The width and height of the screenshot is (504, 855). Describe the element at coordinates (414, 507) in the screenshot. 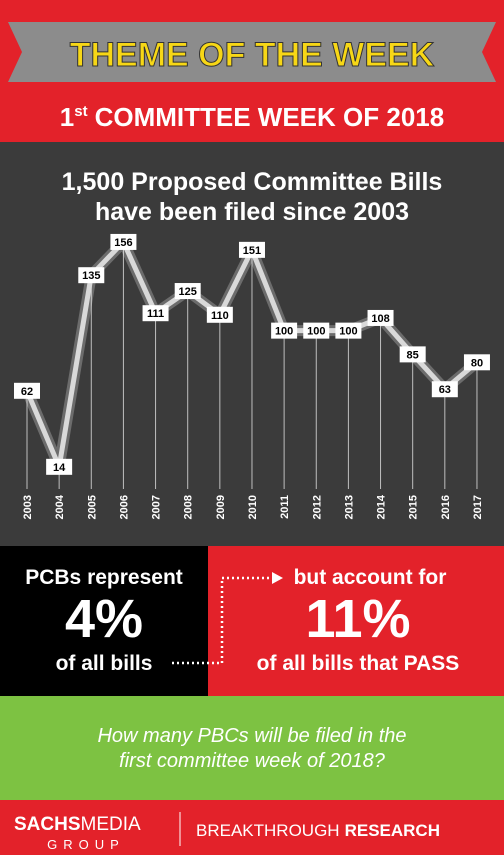

I see `x-tick-label: 2015` at that location.